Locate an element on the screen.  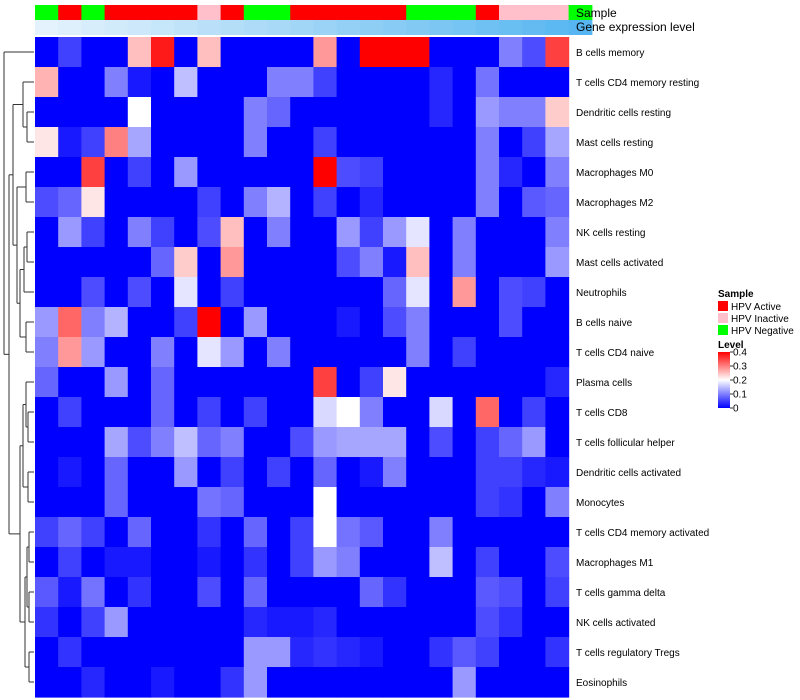
sample-annotation-bar is located at coordinates (314, 12).